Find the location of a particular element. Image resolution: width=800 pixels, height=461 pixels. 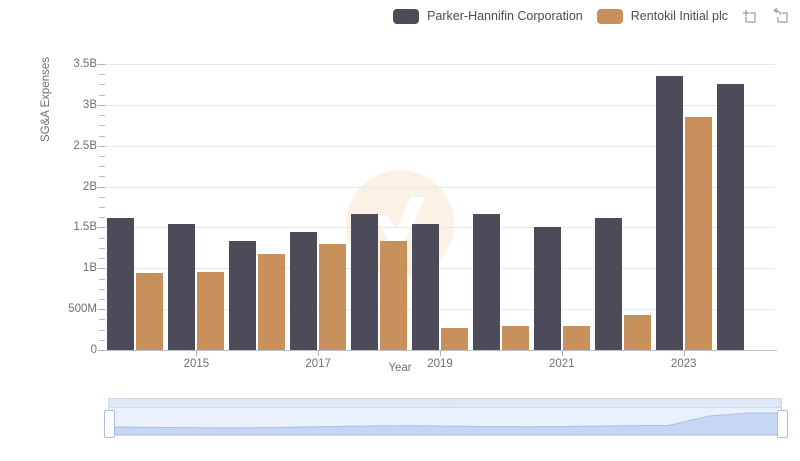

y-axis-tick-label: 3B is located at coordinates (89, 104).